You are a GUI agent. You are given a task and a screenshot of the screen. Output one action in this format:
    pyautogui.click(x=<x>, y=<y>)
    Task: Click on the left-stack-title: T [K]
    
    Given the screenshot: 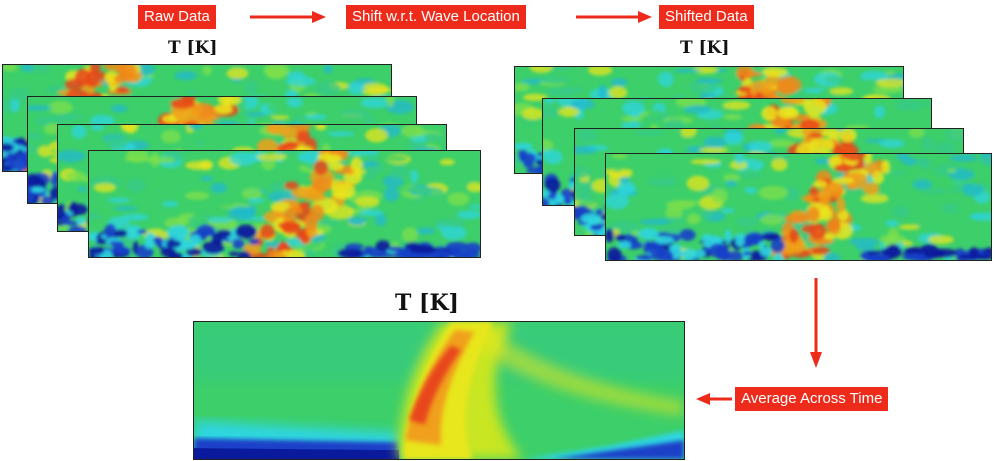 What is the action you would take?
    pyautogui.click(x=193, y=48)
    